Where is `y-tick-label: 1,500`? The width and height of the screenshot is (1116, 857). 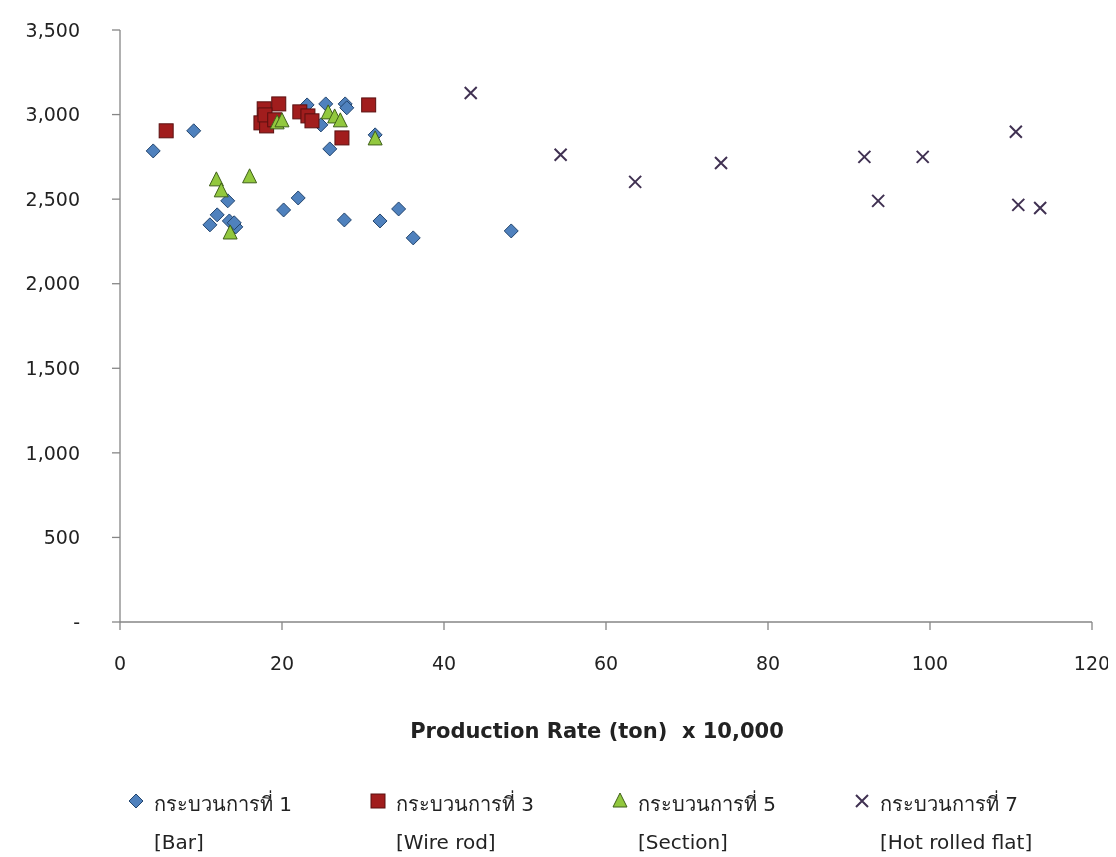 y-tick-label: 1,500 is located at coordinates (52, 367).